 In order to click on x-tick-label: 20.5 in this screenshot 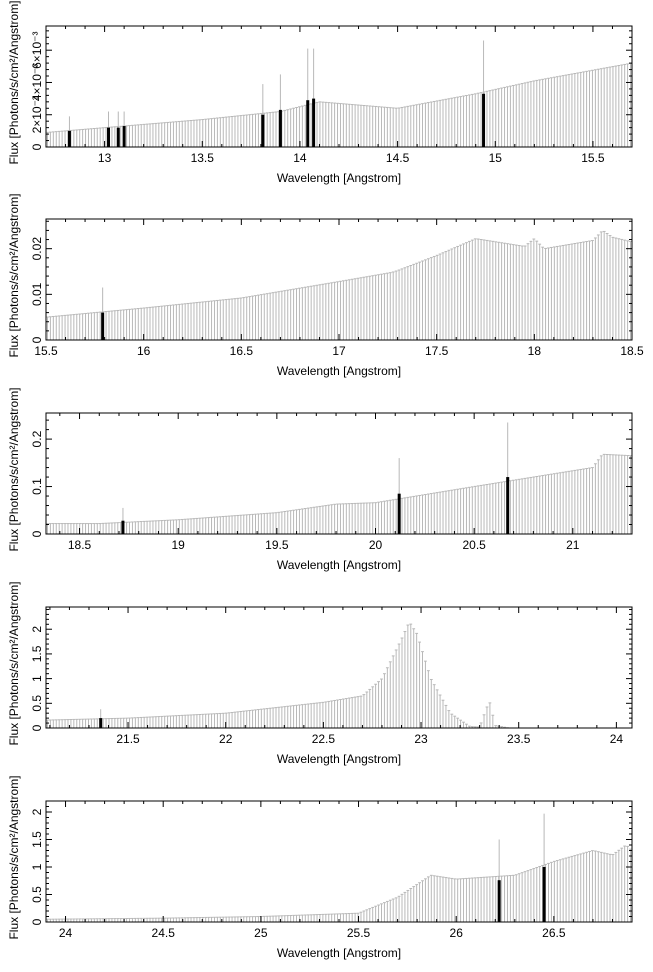, I will do `click(474, 545)`.